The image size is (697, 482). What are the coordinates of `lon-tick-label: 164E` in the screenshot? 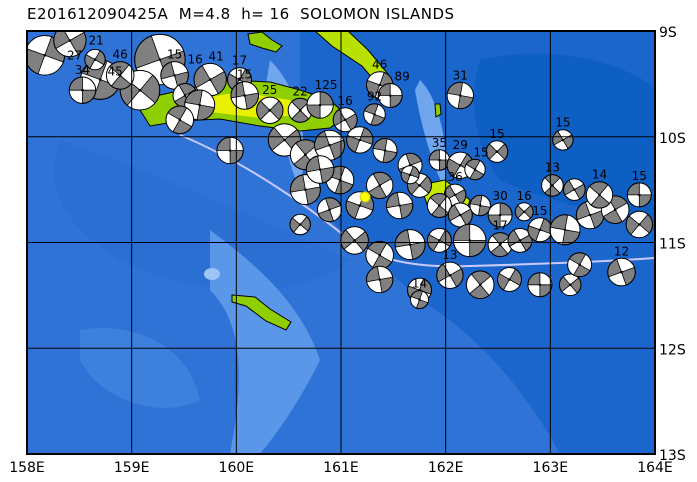 It's located at (655, 468).